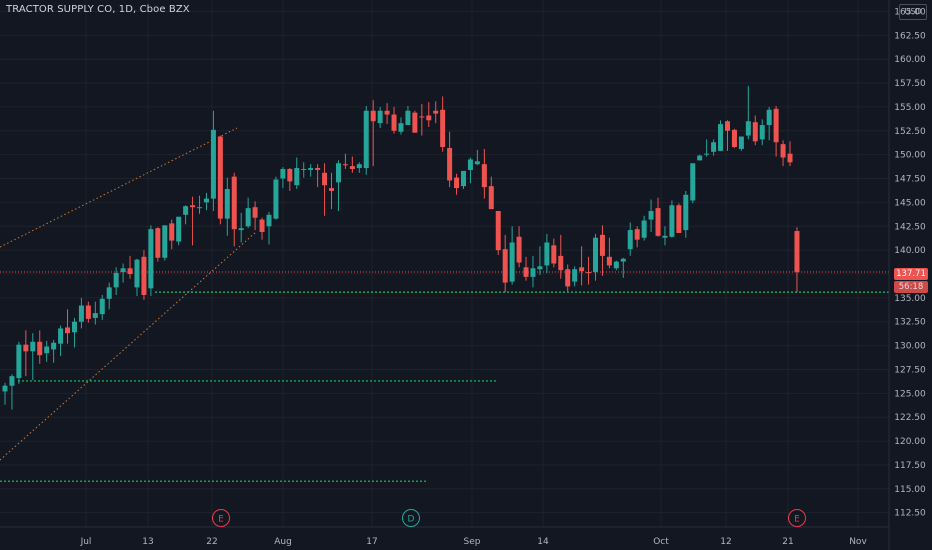  Describe the element at coordinates (119, 187) in the screenshot. I see `trendline-upper` at that location.